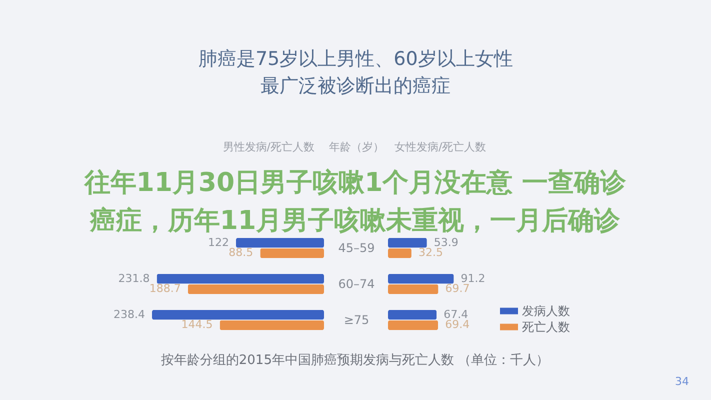 The height and width of the screenshot is (400, 711). What do you see at coordinates (546, 327) in the screenshot?
I see `legend-label: 死亡人数` at bounding box center [546, 327].